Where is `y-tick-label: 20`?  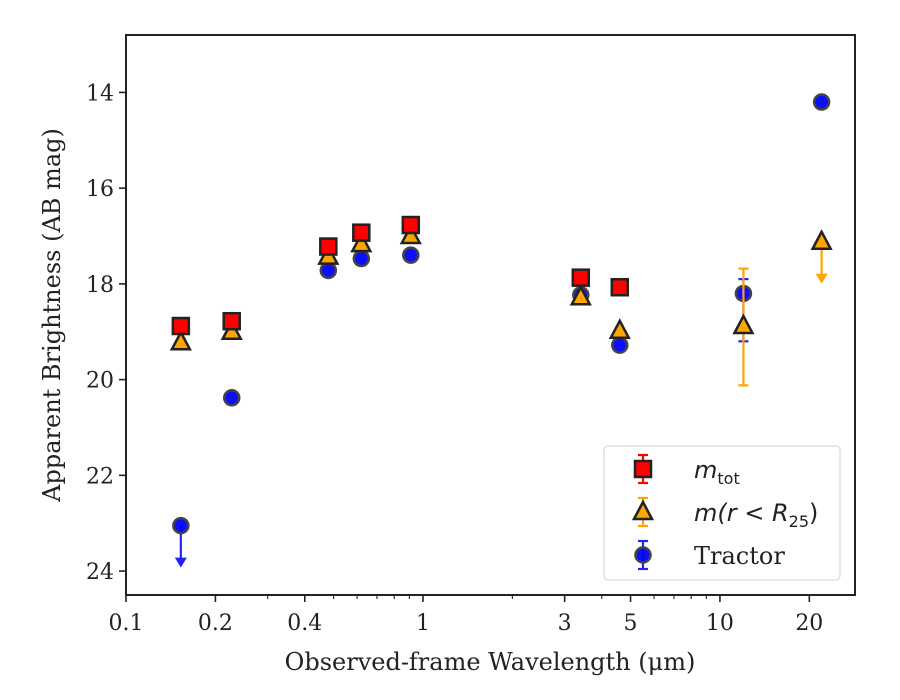
y-tick-label: 20 is located at coordinates (100, 381).